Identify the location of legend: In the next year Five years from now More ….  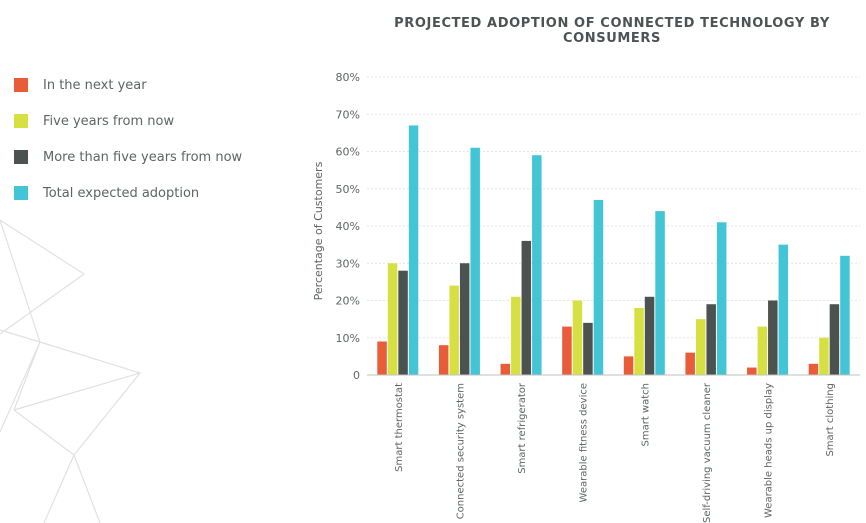
(128, 139).